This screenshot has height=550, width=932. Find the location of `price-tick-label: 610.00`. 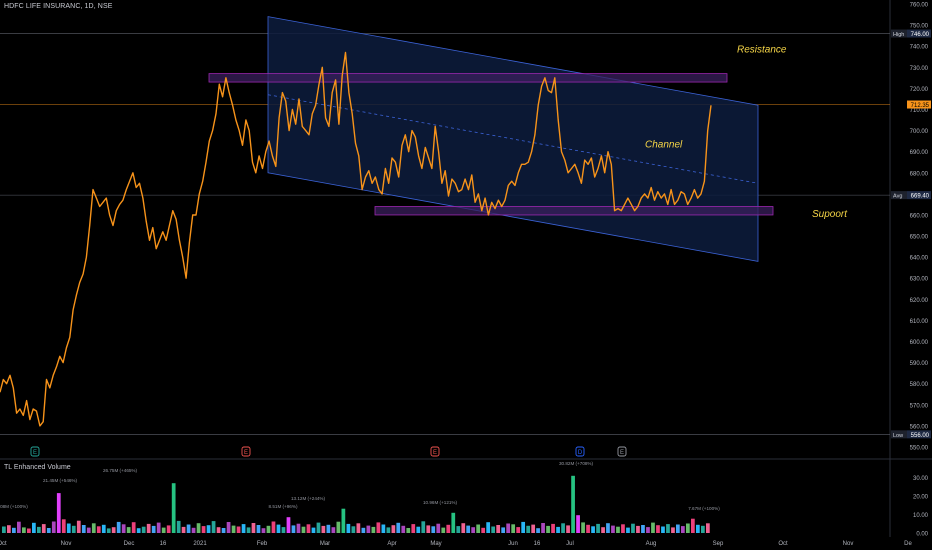

price-tick-label: 610.00 is located at coordinates (919, 322).